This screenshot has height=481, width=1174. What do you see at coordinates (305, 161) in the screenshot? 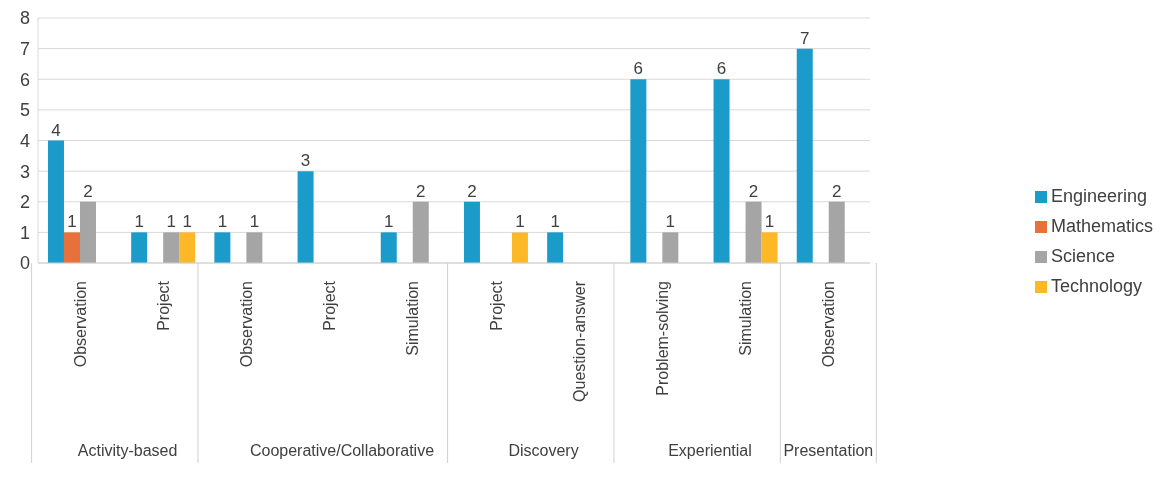
I see `data-label: 3` at bounding box center [305, 161].